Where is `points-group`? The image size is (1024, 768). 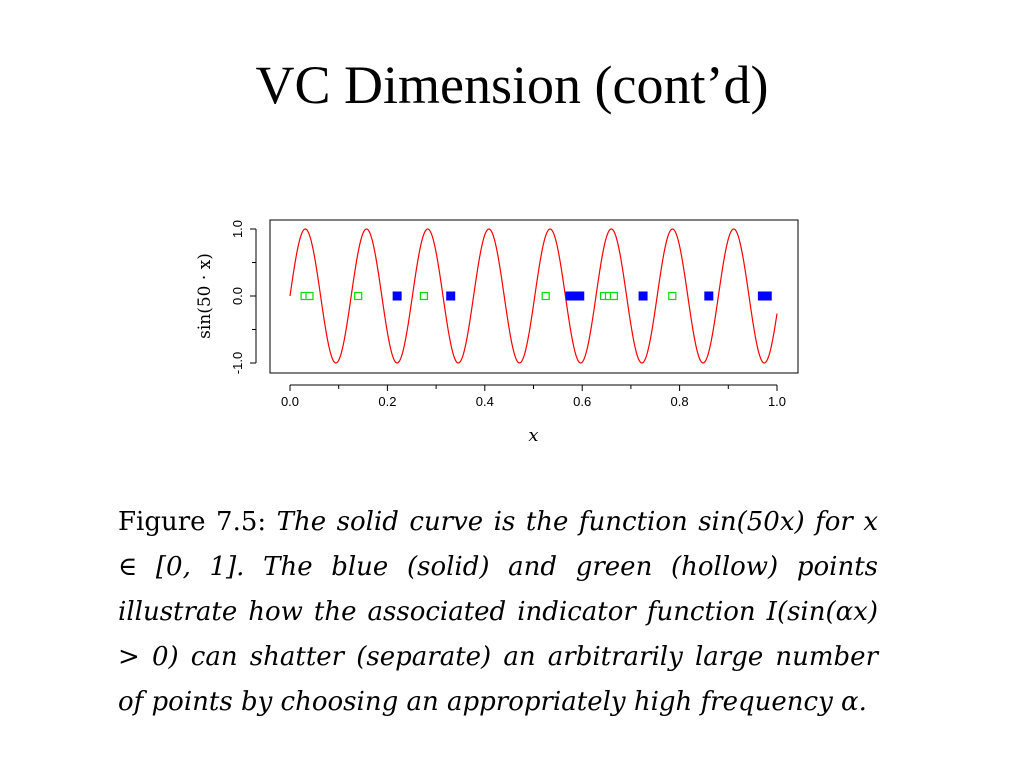 points-group is located at coordinates (536, 296).